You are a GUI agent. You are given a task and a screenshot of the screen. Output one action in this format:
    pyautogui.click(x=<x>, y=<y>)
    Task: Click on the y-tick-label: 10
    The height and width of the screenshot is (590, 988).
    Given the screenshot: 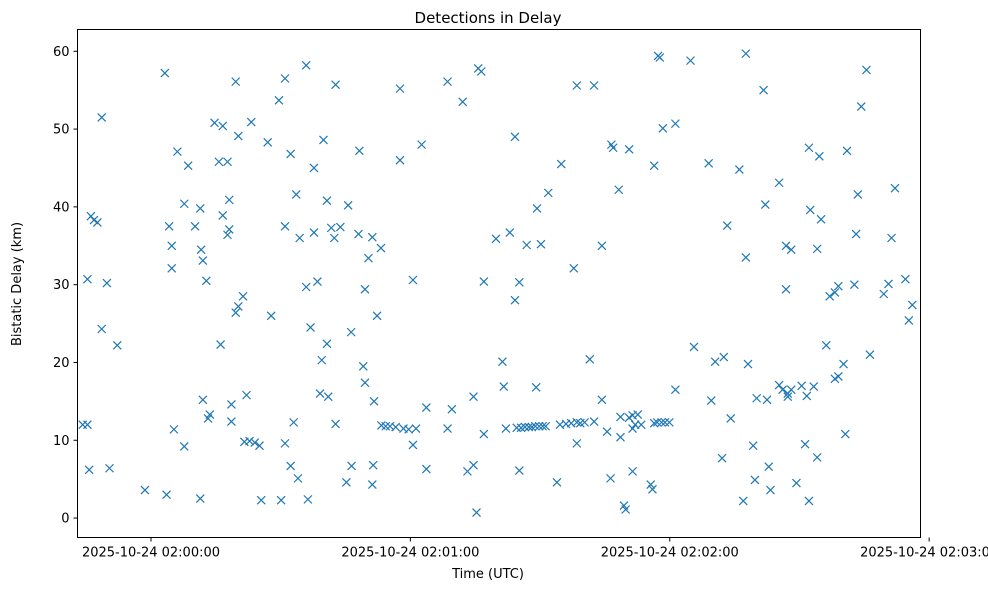 What is the action you would take?
    pyautogui.click(x=61, y=441)
    